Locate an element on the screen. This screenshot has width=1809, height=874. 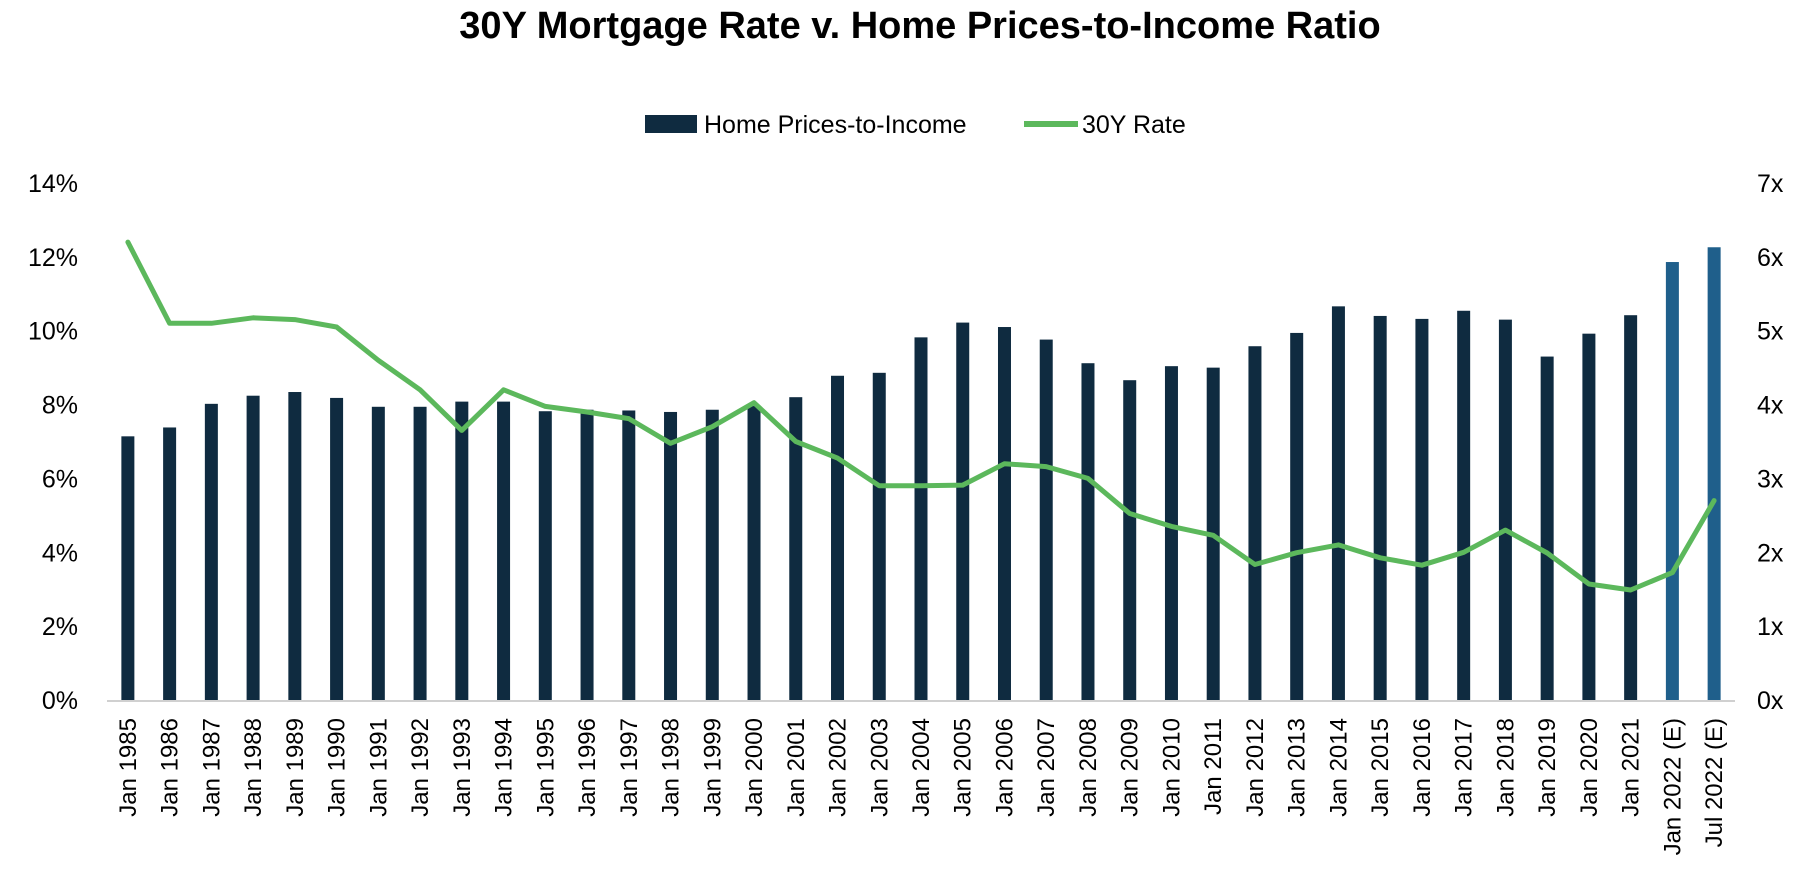
x-tick-label: Jan 2022 (E) is located at coordinates (1672, 786).